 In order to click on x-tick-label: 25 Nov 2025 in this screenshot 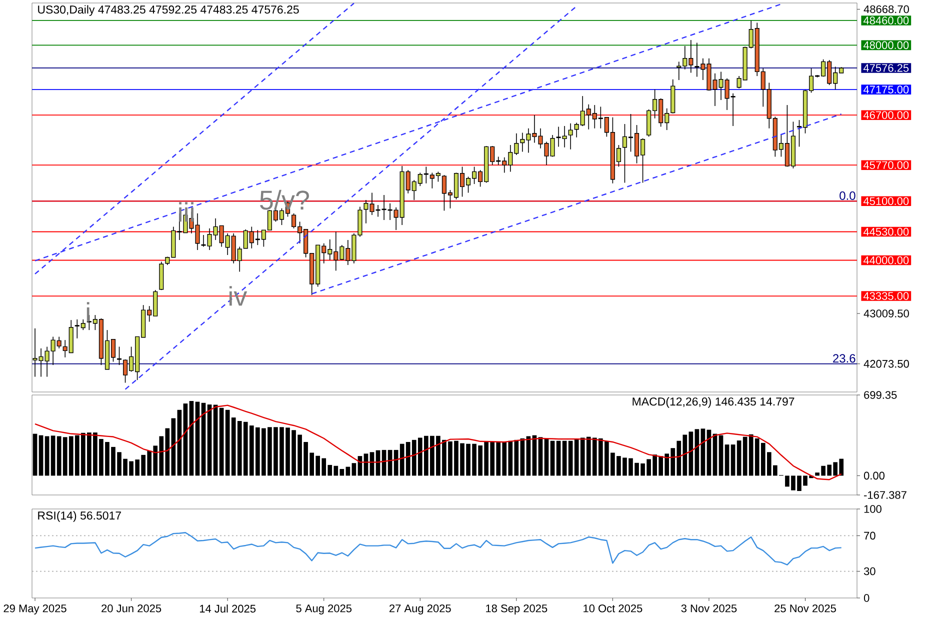, I will do `click(805, 608)`.